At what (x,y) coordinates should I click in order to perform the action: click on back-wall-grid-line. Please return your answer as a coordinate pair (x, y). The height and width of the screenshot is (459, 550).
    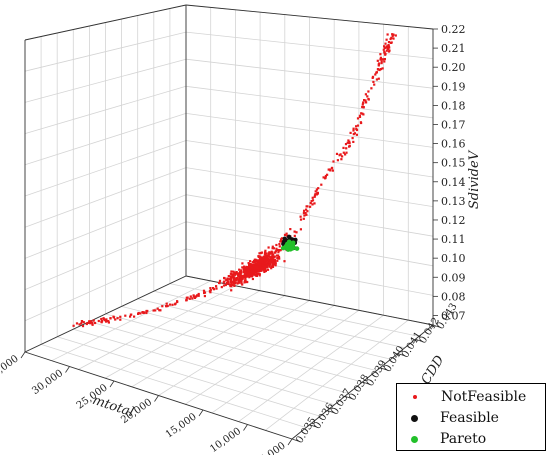
    Looking at the image, I should click on (309, 45).